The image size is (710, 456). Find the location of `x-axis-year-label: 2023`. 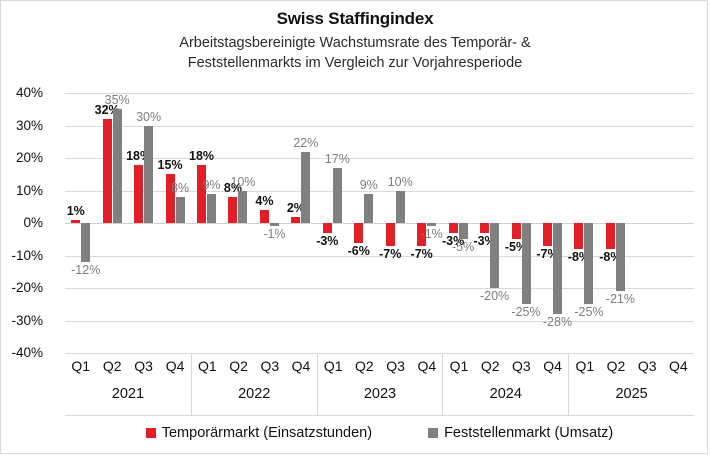

x-axis-year-label: 2023 is located at coordinates (380, 394).